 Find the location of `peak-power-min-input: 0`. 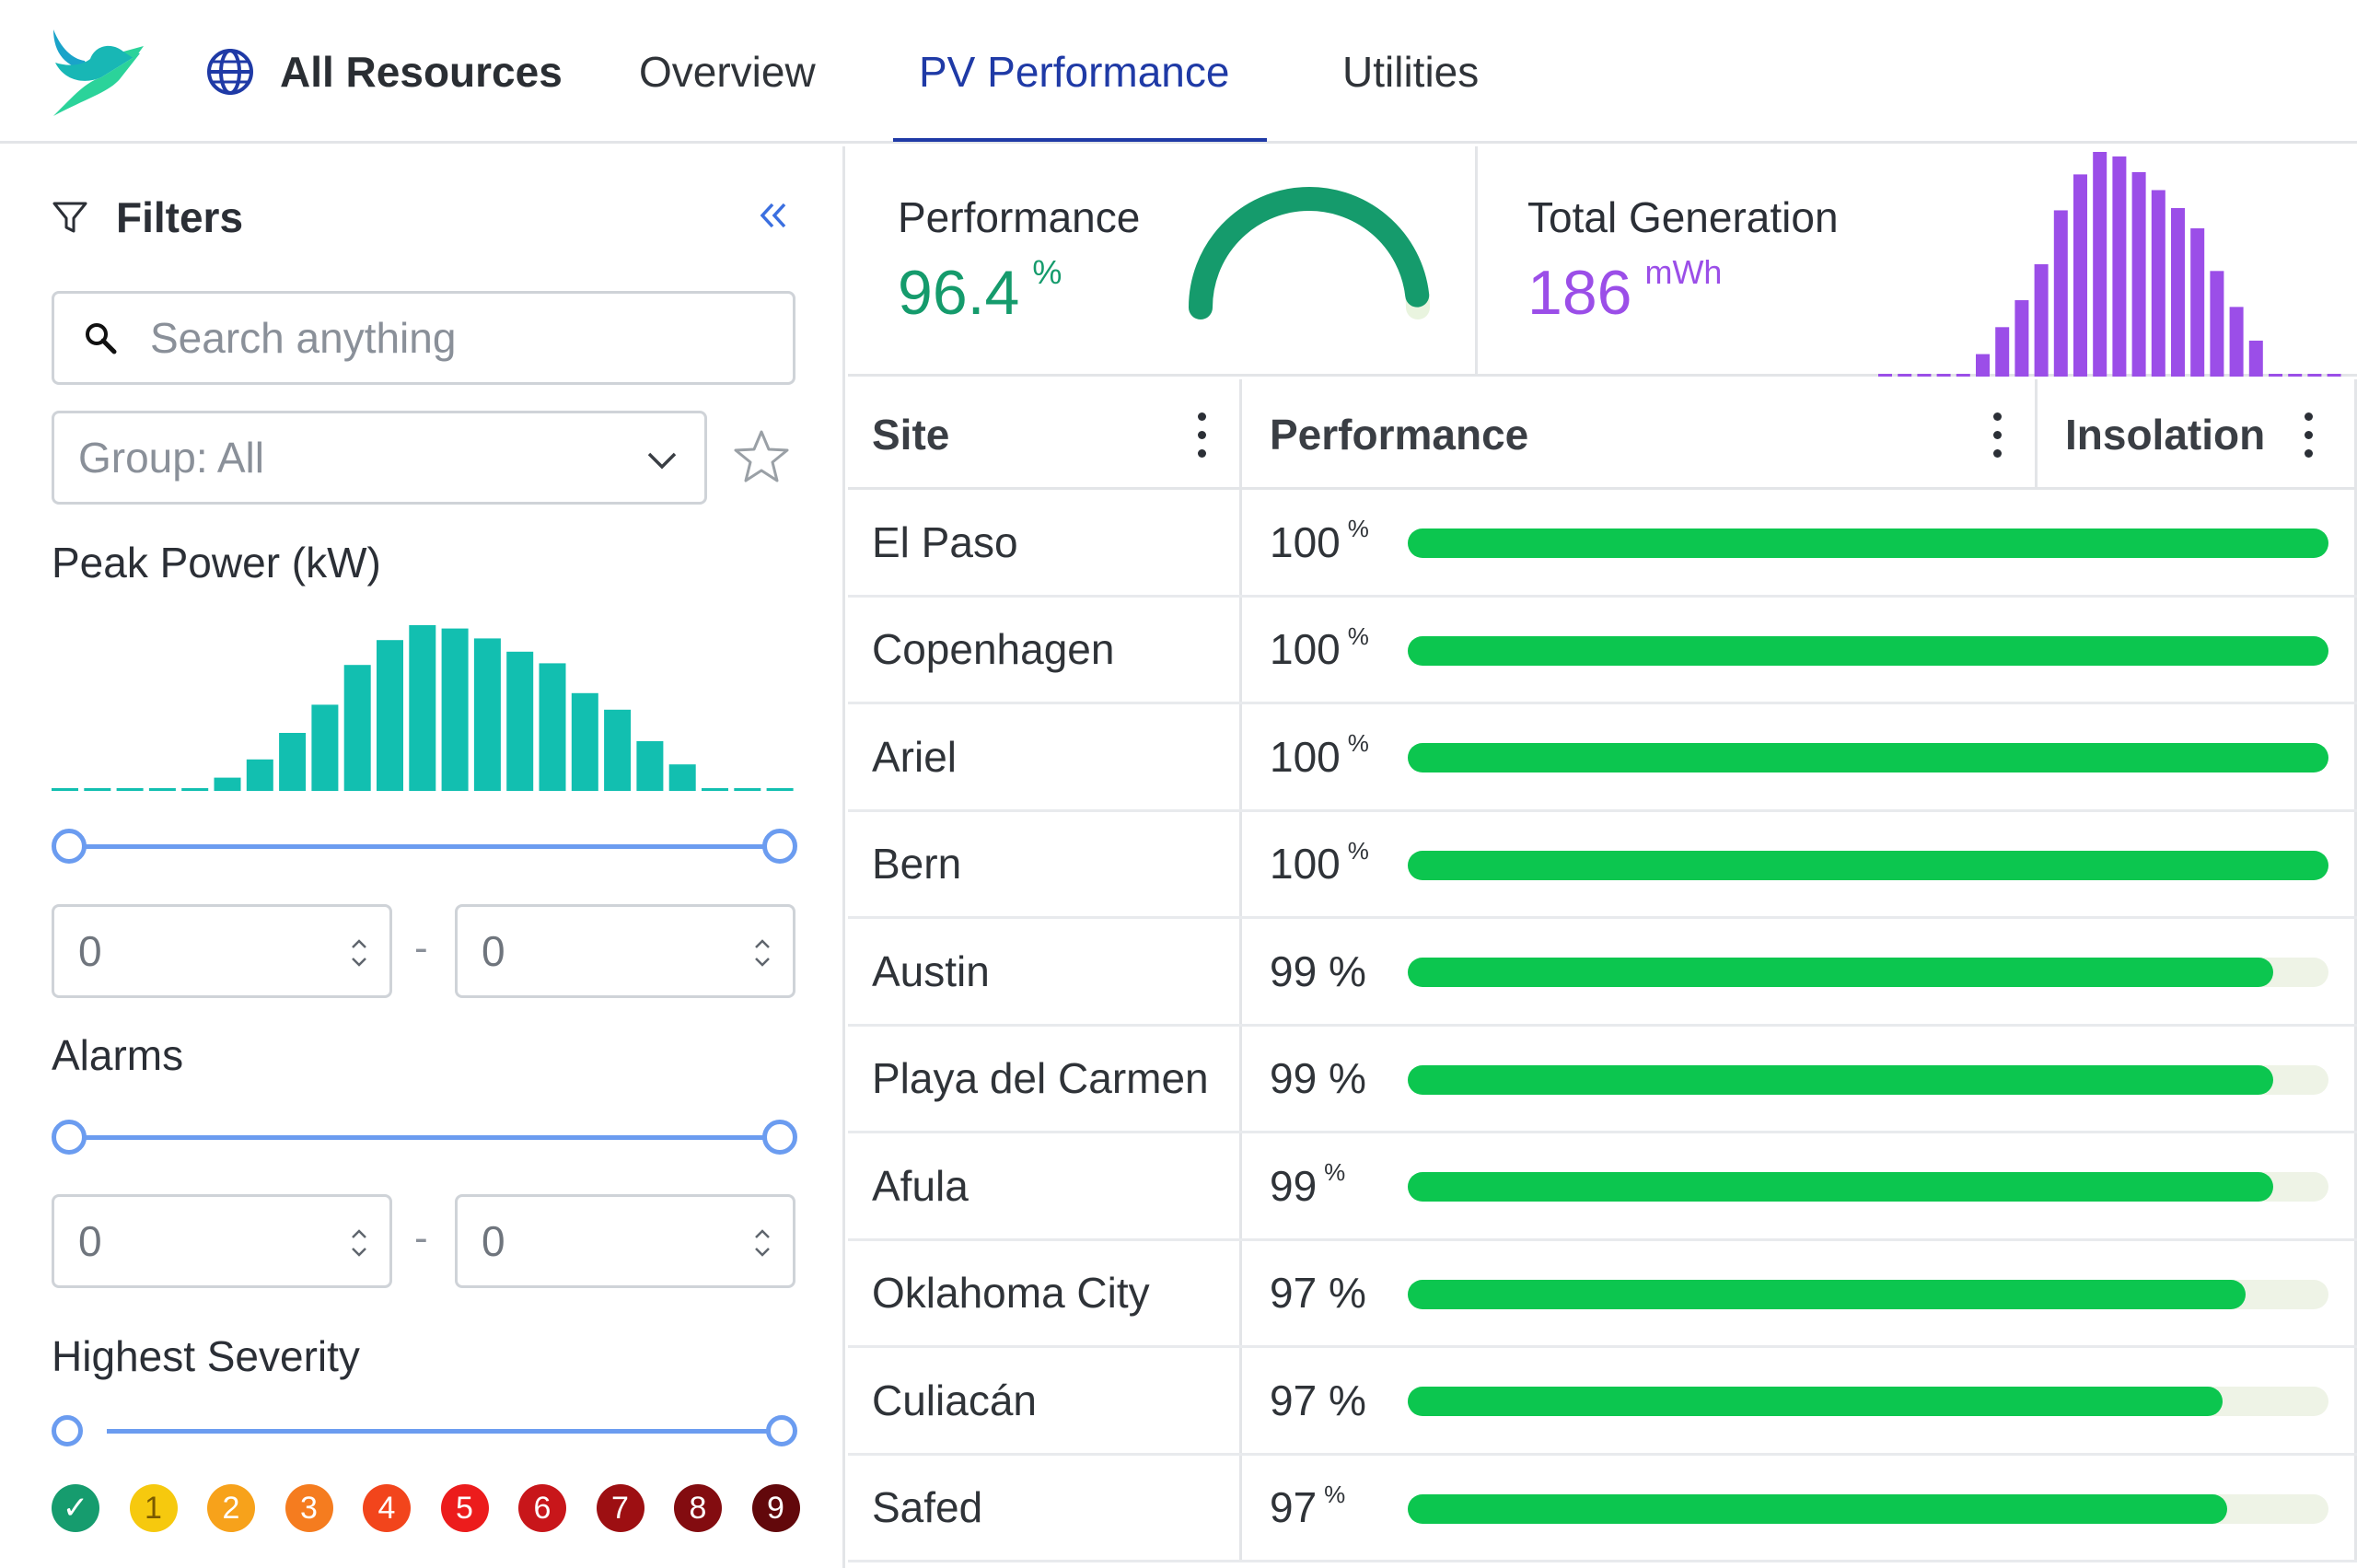

peak-power-min-input: 0 is located at coordinates (222, 951).